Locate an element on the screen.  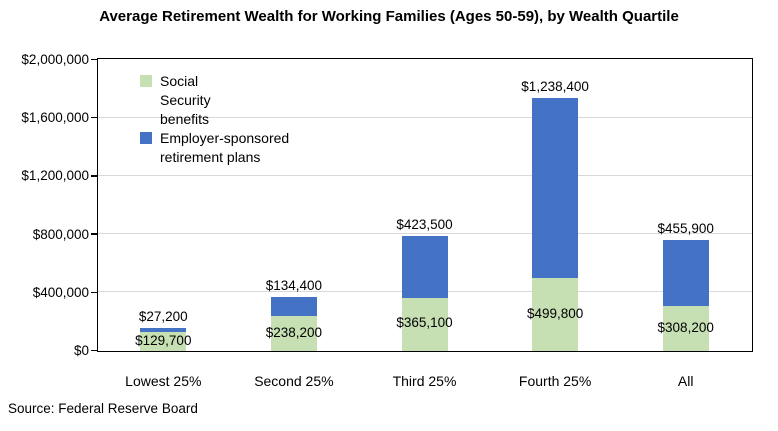
data-label-social-security: $499,800 is located at coordinates (555, 313).